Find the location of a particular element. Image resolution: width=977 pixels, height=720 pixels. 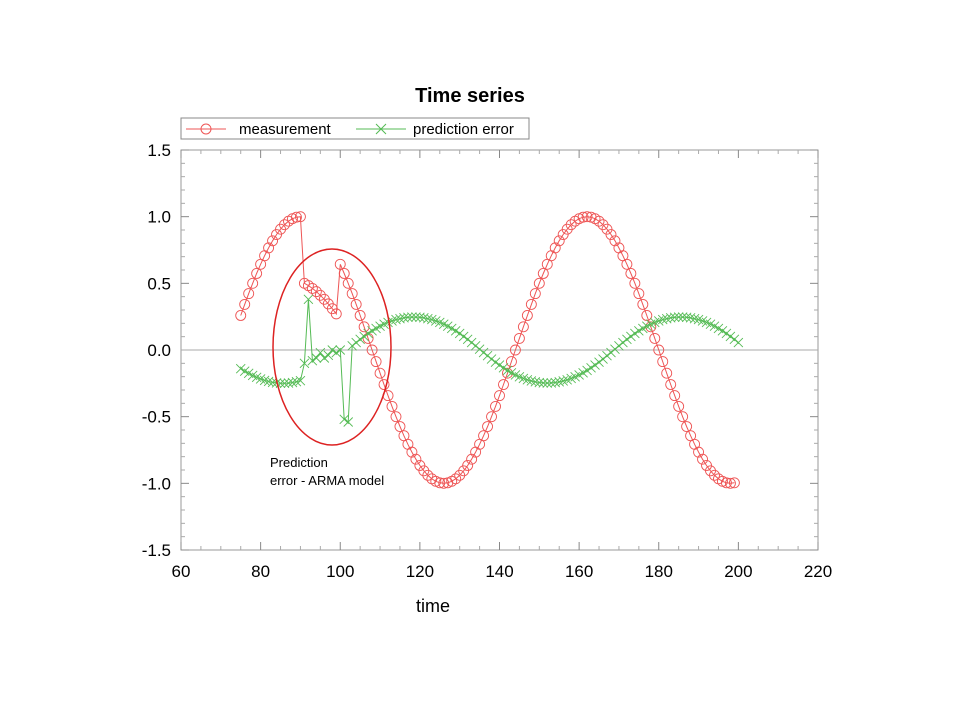

x-tick-label: 180 is located at coordinates (659, 571).